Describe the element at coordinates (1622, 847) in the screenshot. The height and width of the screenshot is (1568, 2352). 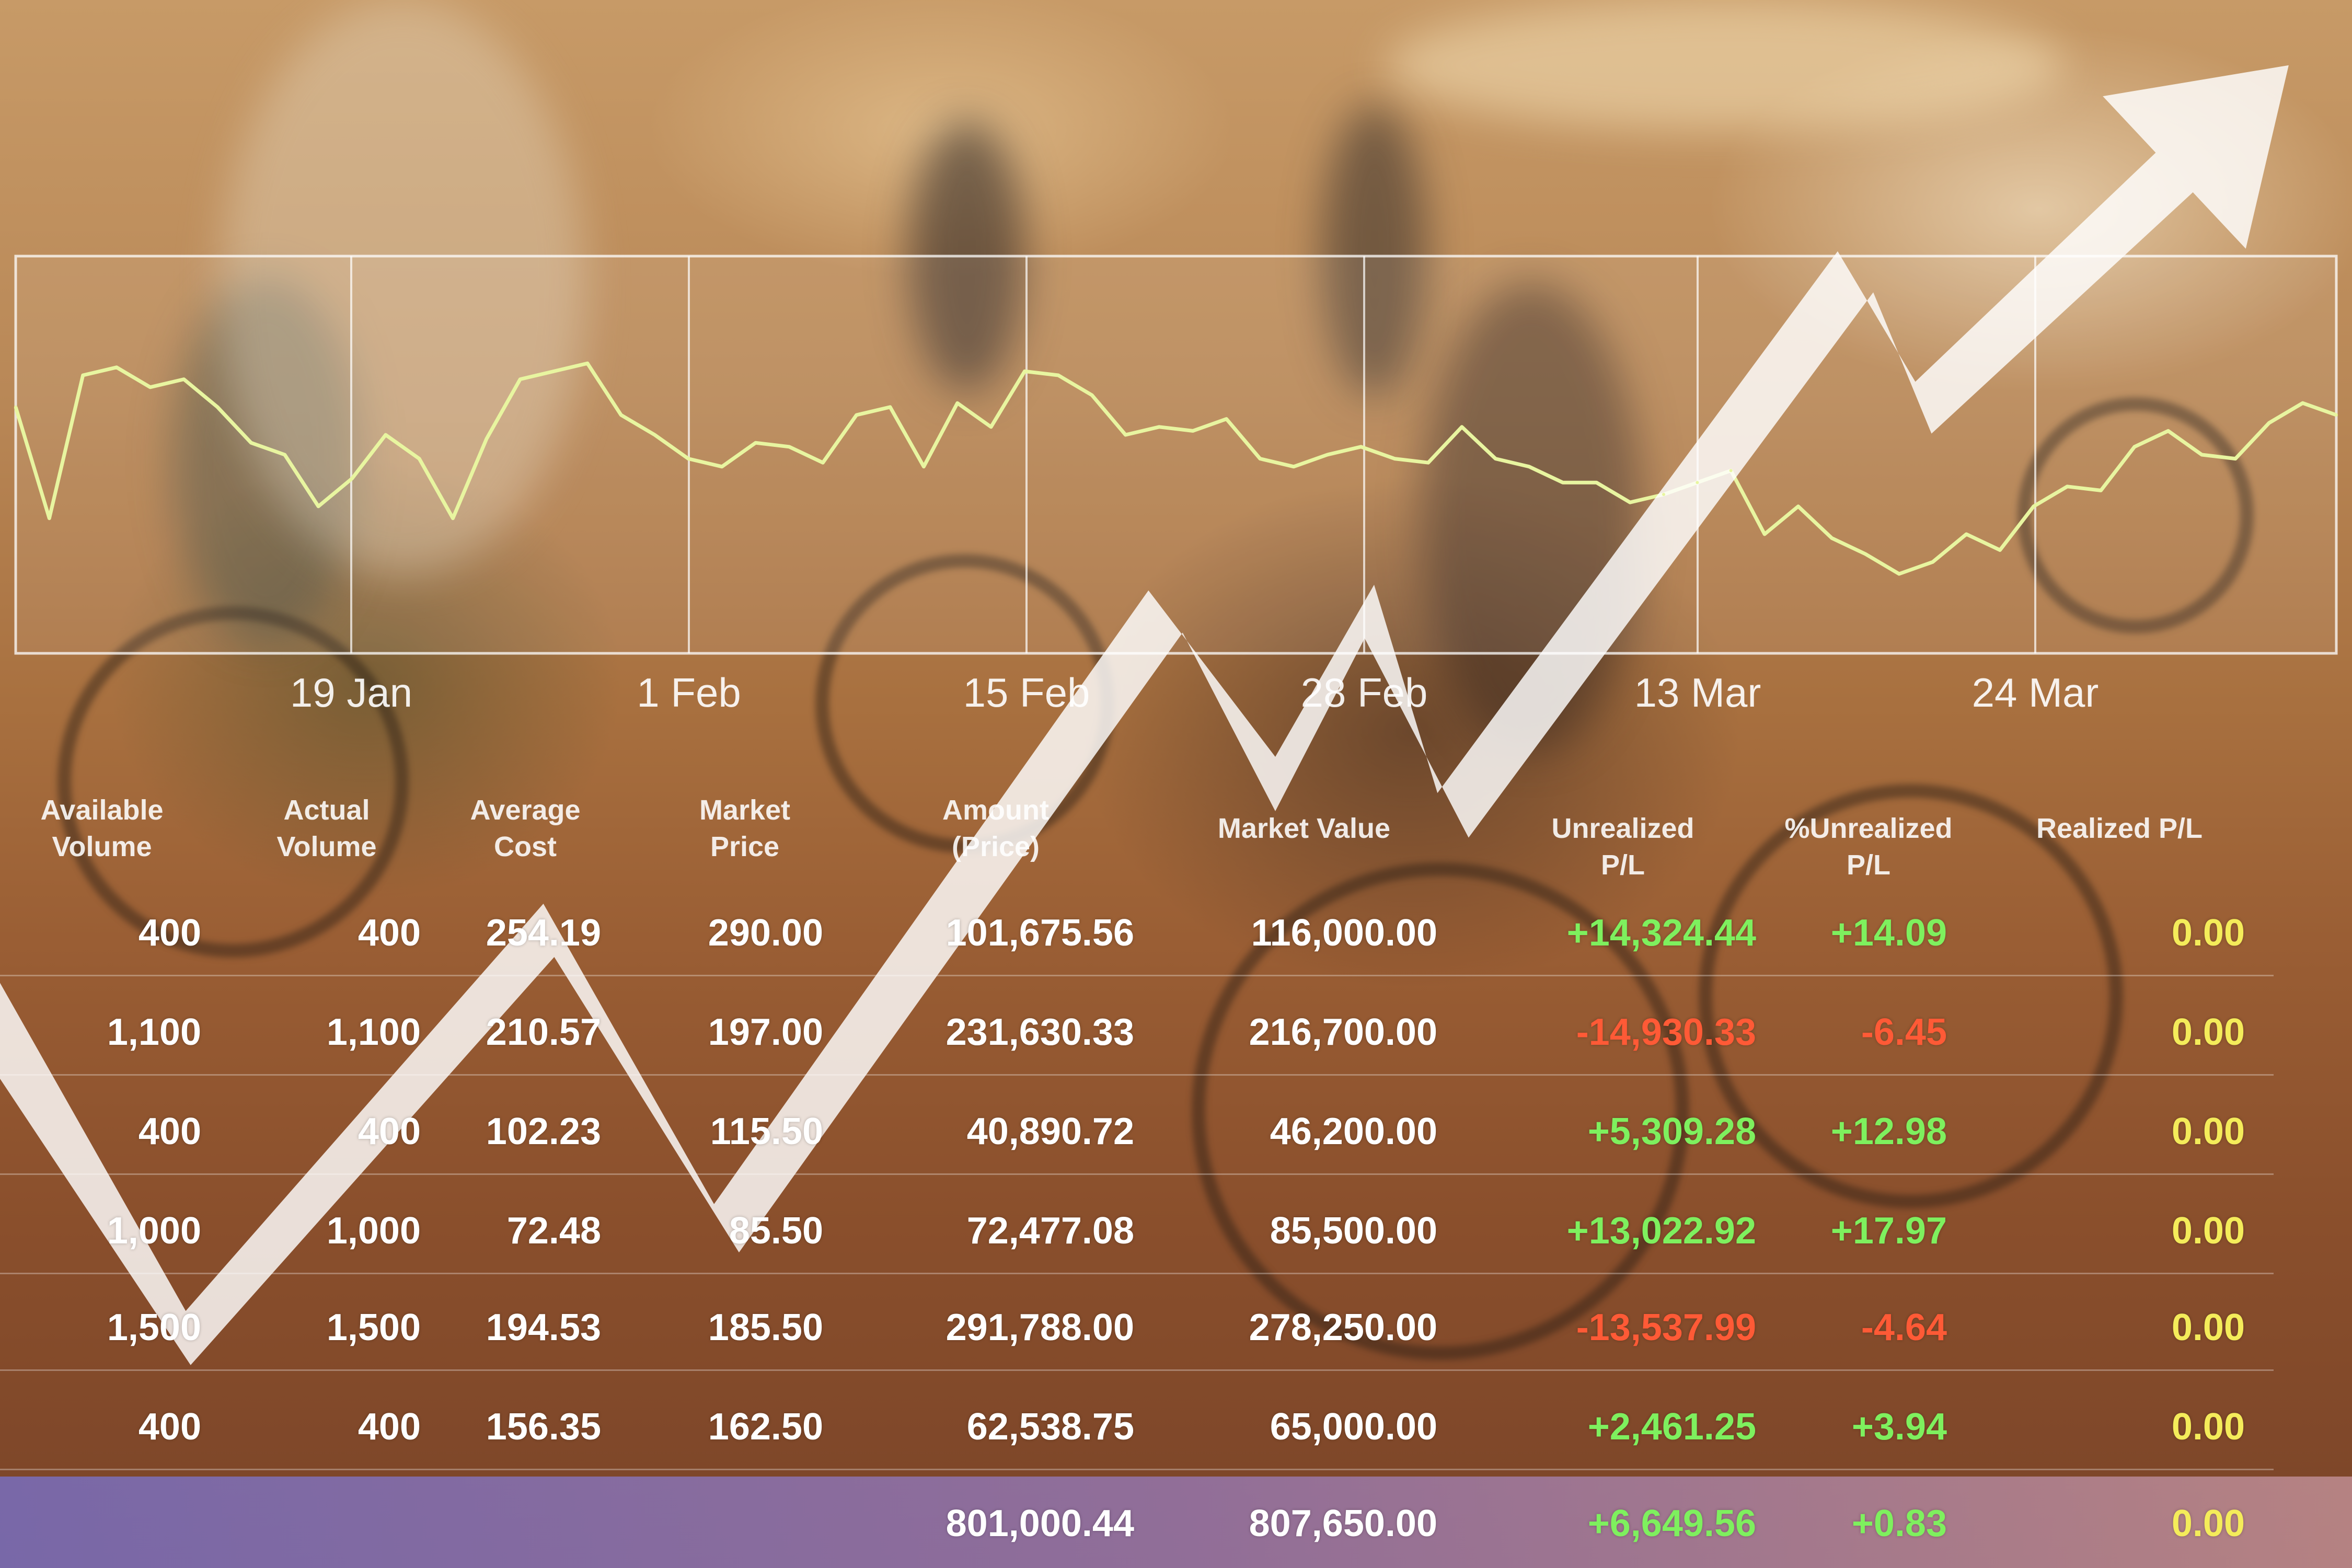
I see `column-header: Unrealized P/L` at that location.